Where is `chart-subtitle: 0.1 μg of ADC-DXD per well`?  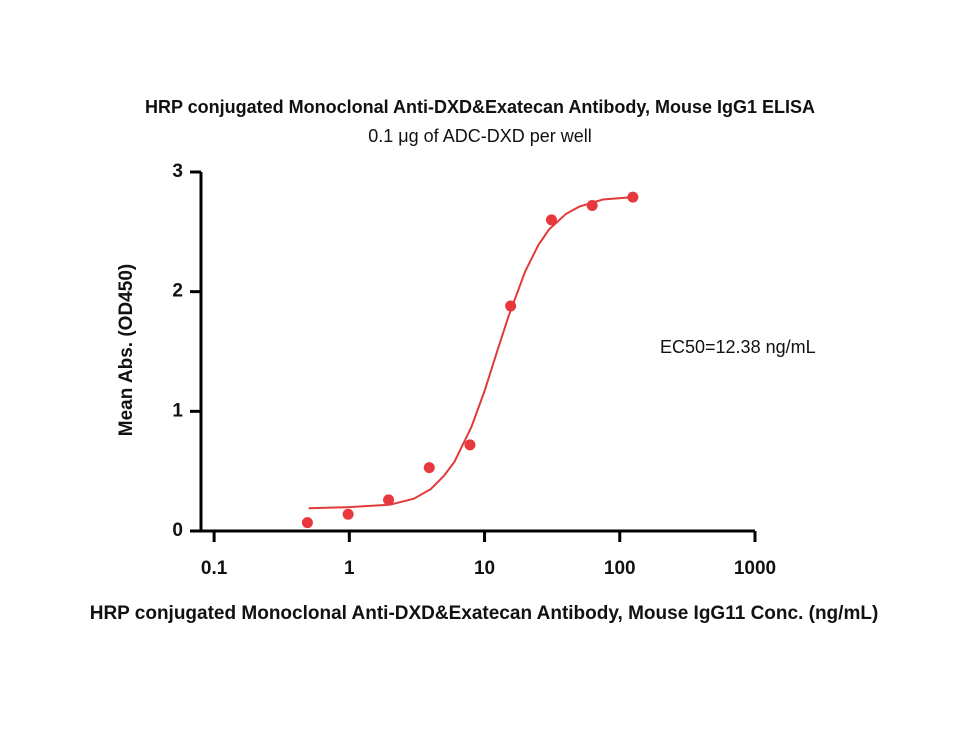 chart-subtitle: 0.1 μg of ADC-DXD per well is located at coordinates (479, 136).